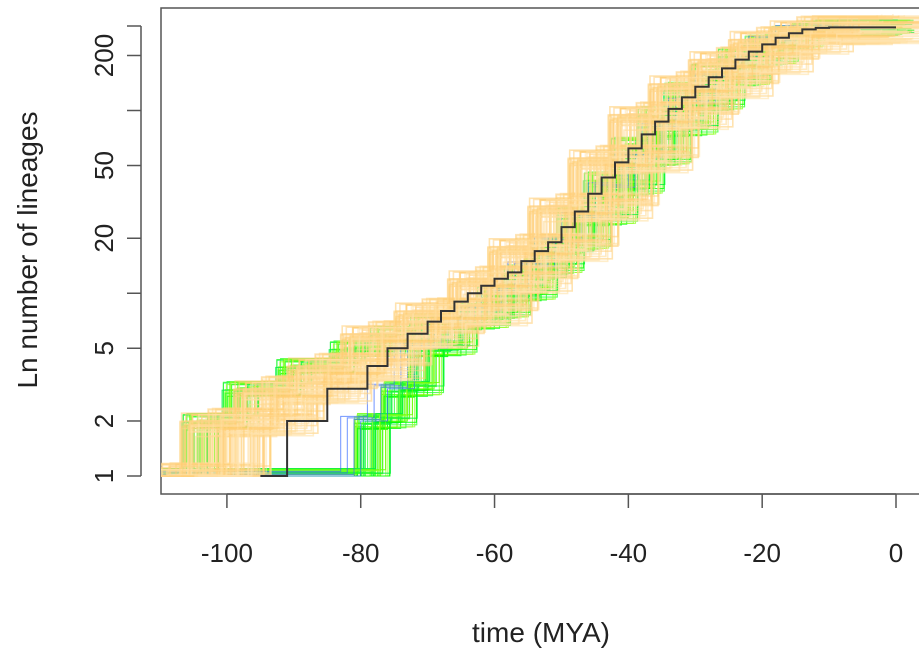 This screenshot has height=658, width=919. Describe the element at coordinates (762, 553) in the screenshot. I see `x-tick-label: -20` at that location.